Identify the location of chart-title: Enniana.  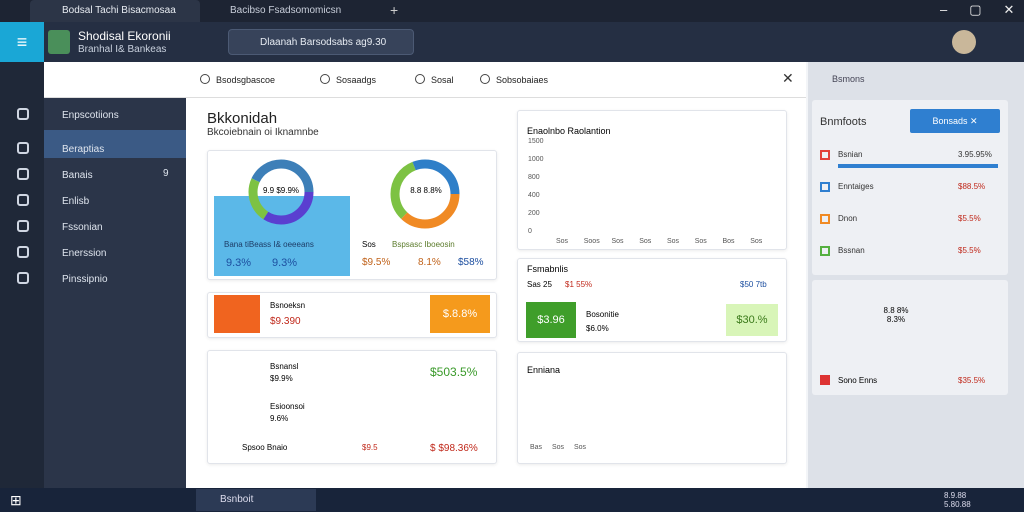
(544, 370).